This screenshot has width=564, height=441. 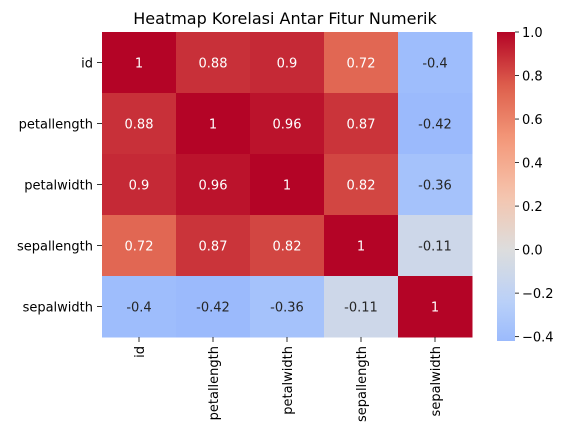 I want to click on x-tick-label: petalwidth, so click(x=288, y=380).